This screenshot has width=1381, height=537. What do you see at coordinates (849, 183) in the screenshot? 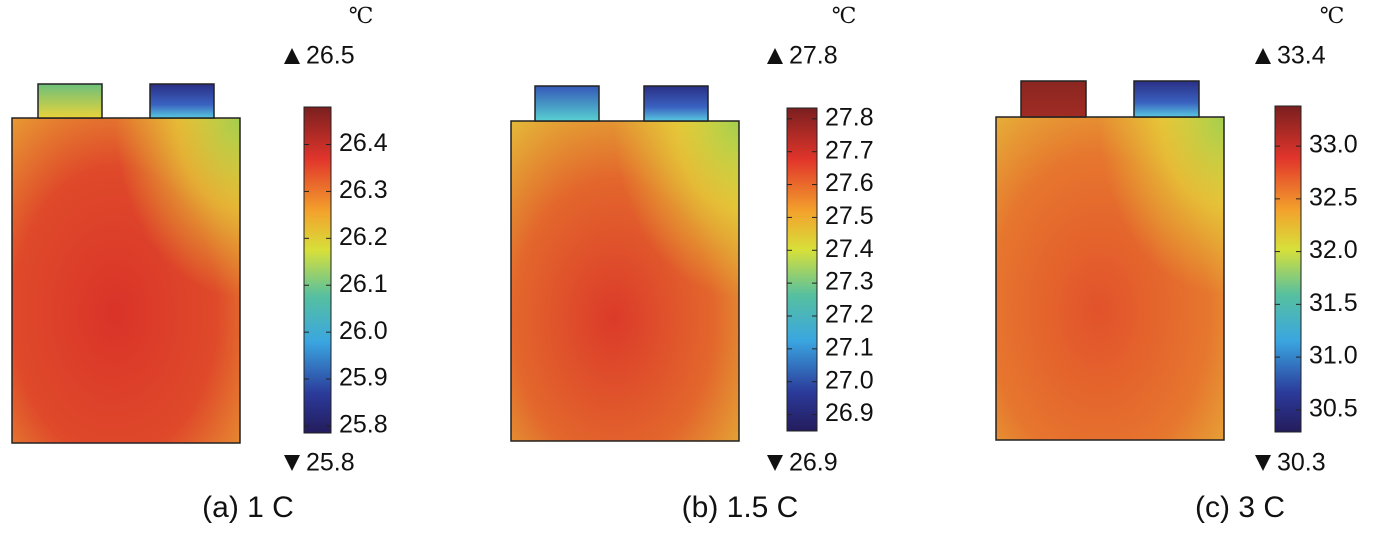
I see `tick-label: 27.6` at bounding box center [849, 183].